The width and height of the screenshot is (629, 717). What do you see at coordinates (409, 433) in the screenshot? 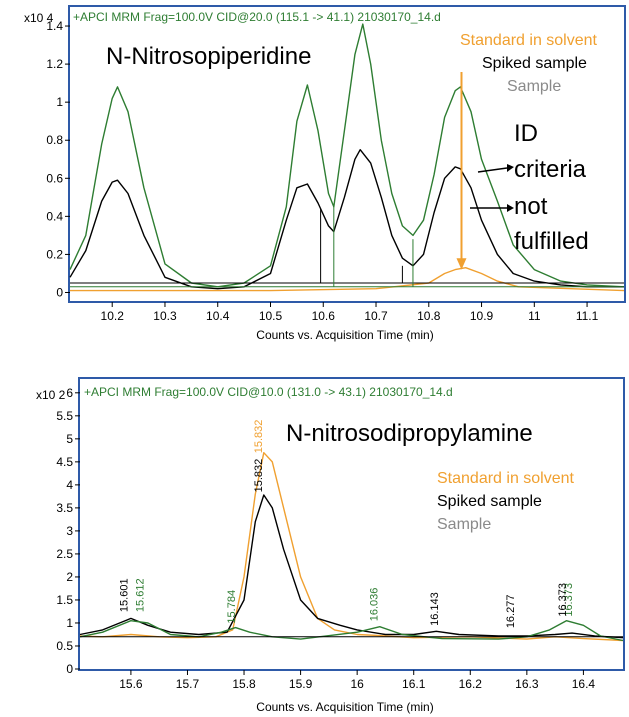
I see `compound-title-bottom: N-nitrosodipropylamine` at bounding box center [409, 433].